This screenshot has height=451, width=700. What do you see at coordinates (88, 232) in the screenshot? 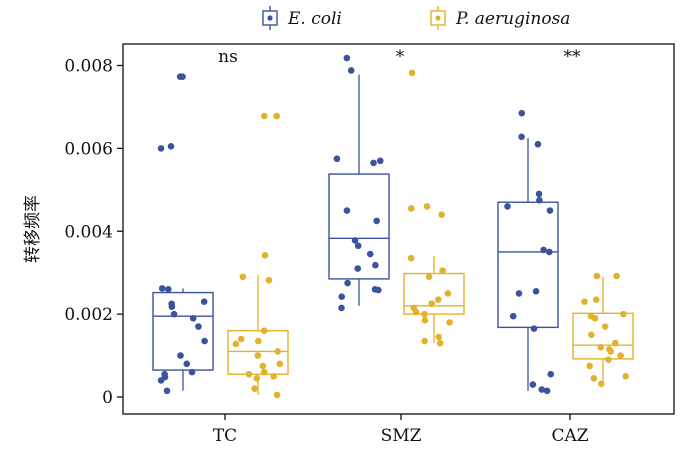
I see `y-tick-label: 0.004` at bounding box center [88, 232].